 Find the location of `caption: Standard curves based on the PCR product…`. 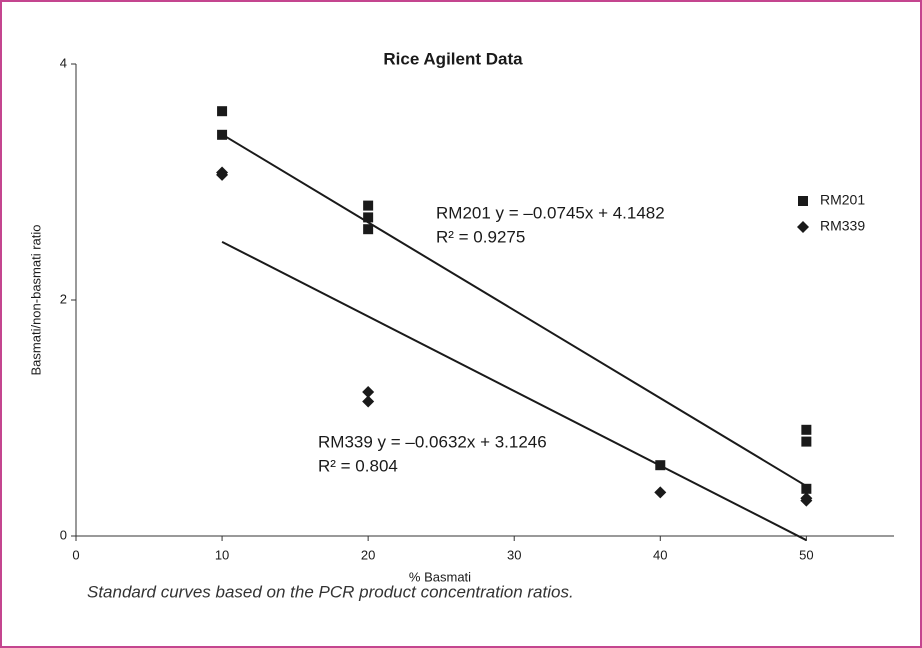

caption: Standard curves based on the PCR product… is located at coordinates (330, 591).